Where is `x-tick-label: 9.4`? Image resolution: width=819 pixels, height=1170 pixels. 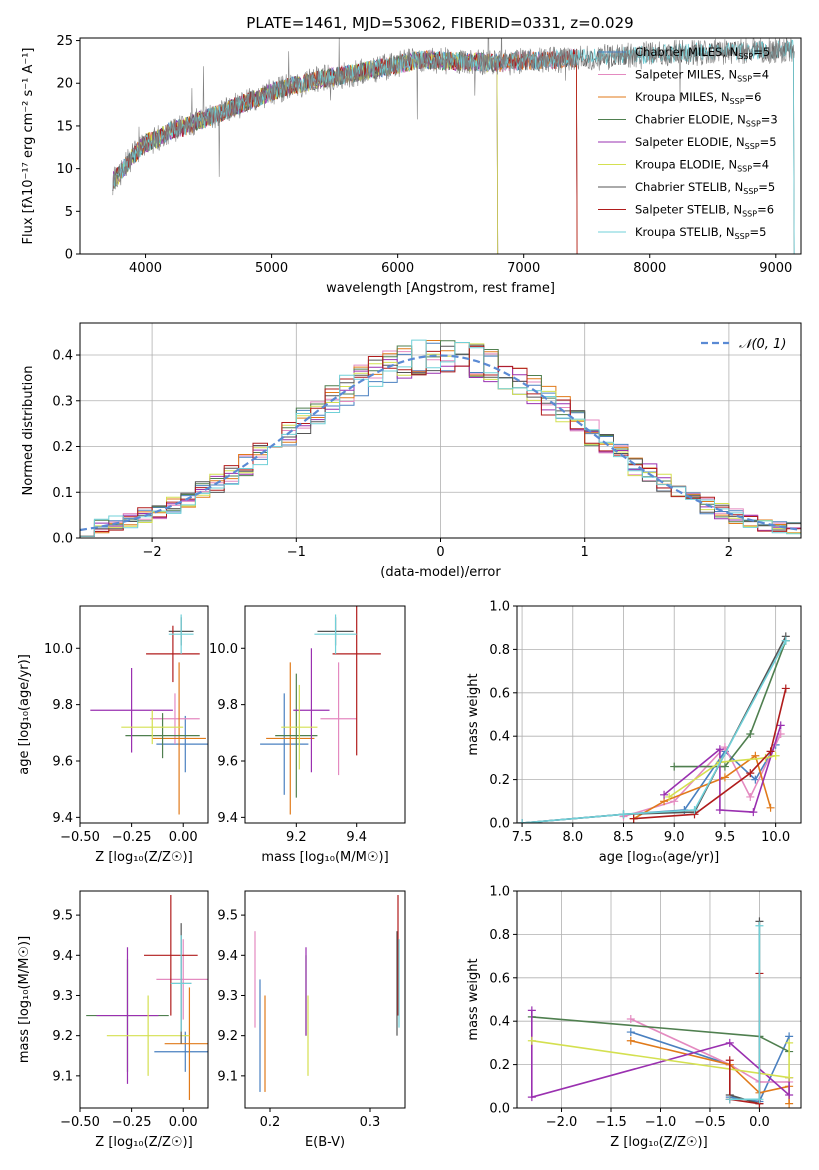 x-tick-label: 9.4 is located at coordinates (356, 837).